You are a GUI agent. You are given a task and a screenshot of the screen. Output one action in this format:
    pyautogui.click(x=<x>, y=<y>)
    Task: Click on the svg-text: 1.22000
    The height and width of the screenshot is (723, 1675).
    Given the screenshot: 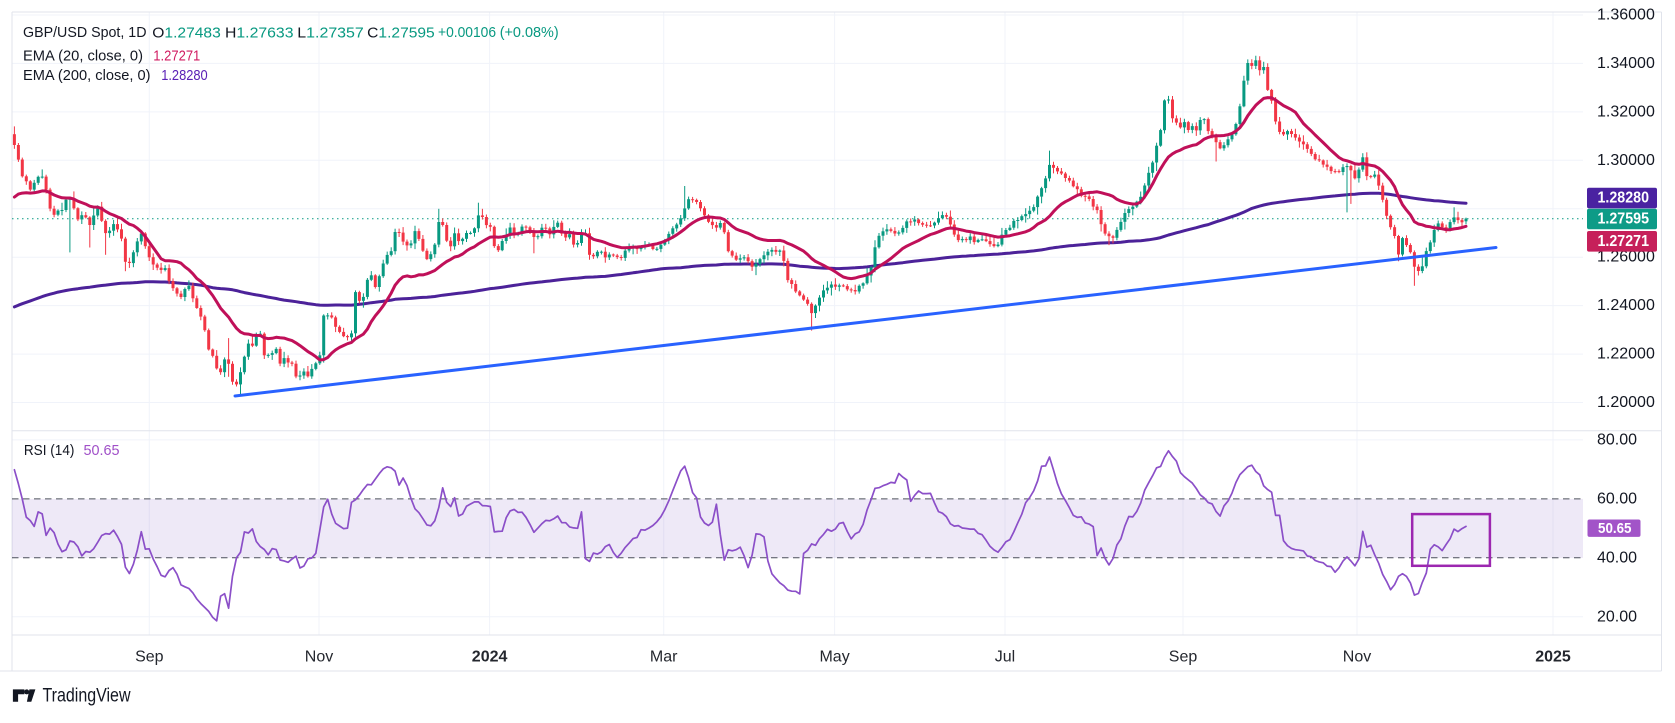 What is the action you would take?
    pyautogui.click(x=1626, y=354)
    